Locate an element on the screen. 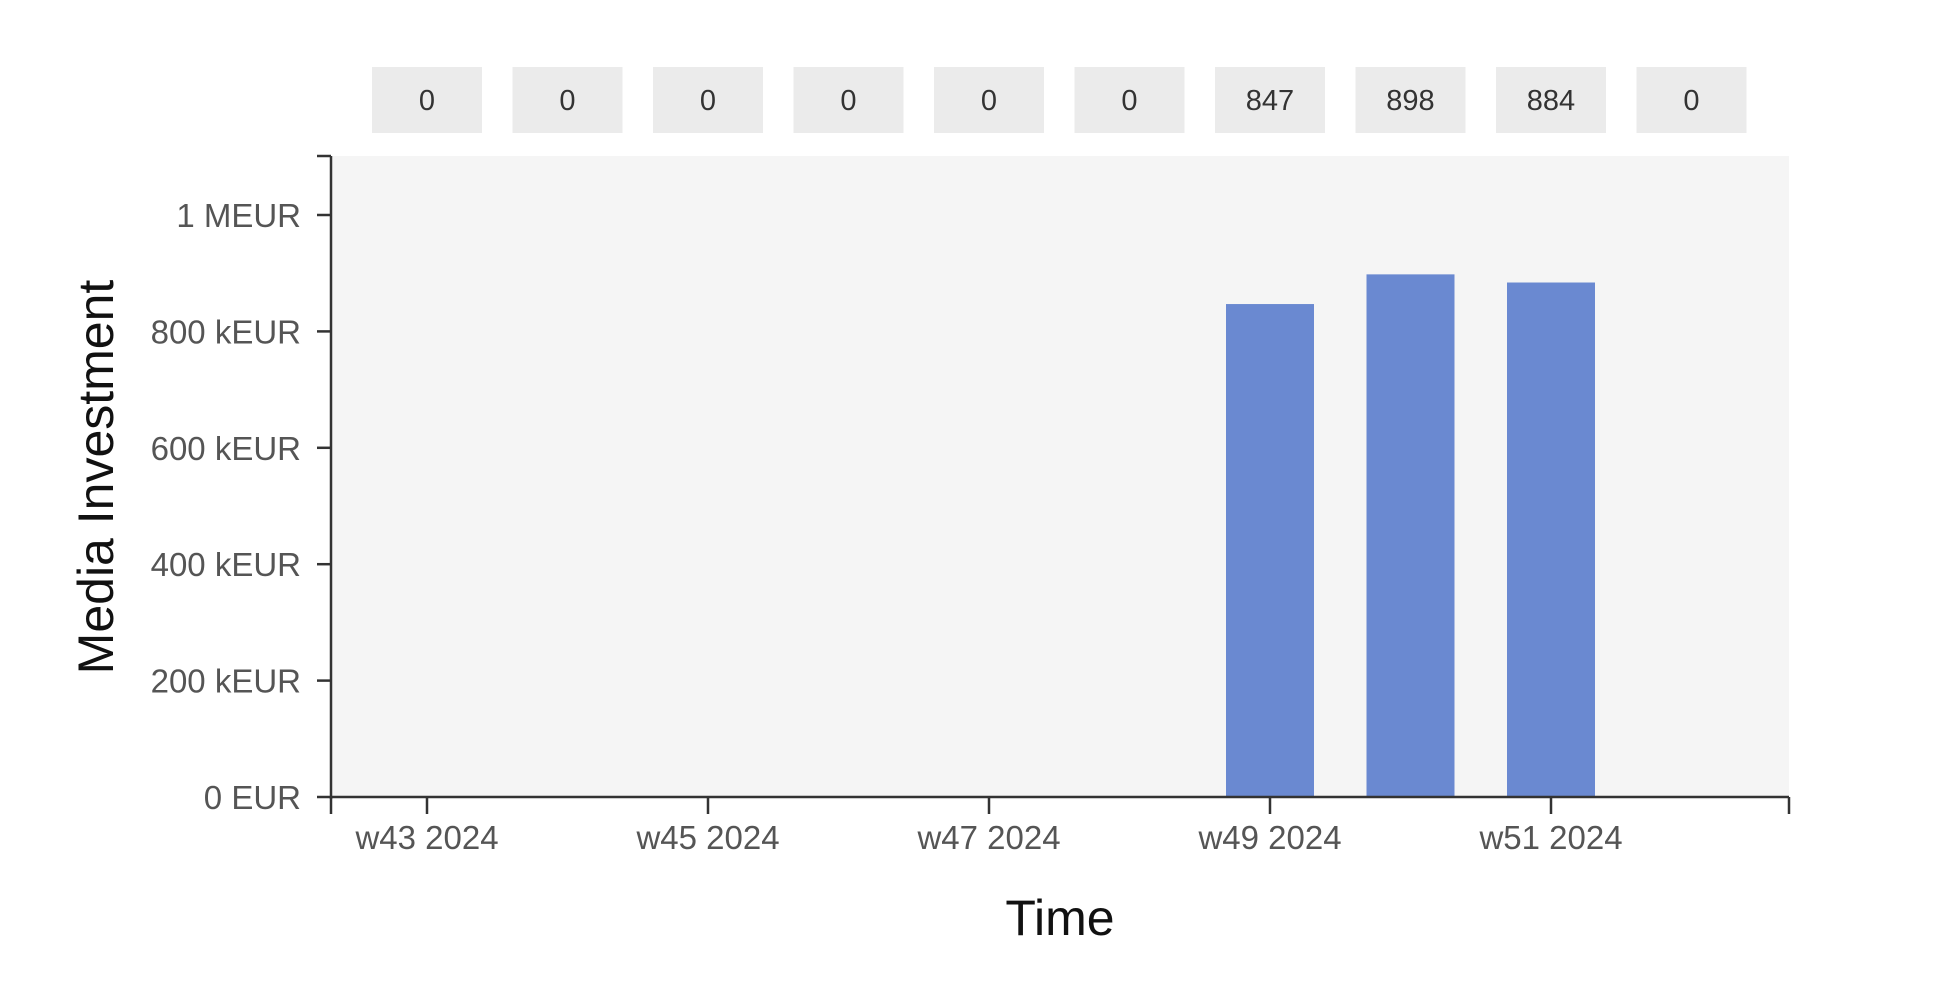  x-axis: w43 2024 w45 2024 w47 2024 w49 2024 w51 2024 is located at coordinates (1060, 825).